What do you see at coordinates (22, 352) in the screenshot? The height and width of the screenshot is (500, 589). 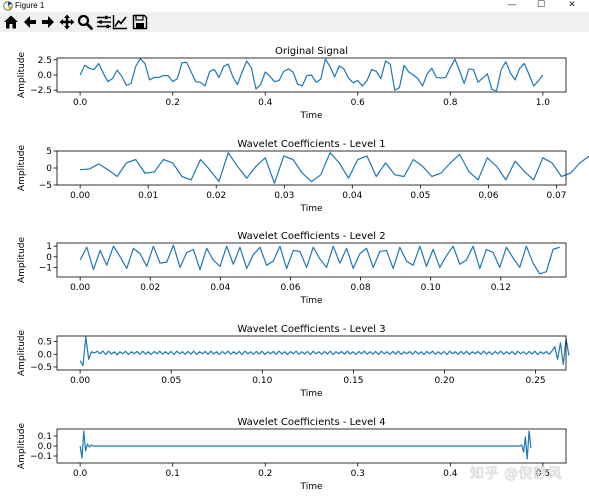 I see `chart-4-ylabel: Amplitude` at bounding box center [22, 352].